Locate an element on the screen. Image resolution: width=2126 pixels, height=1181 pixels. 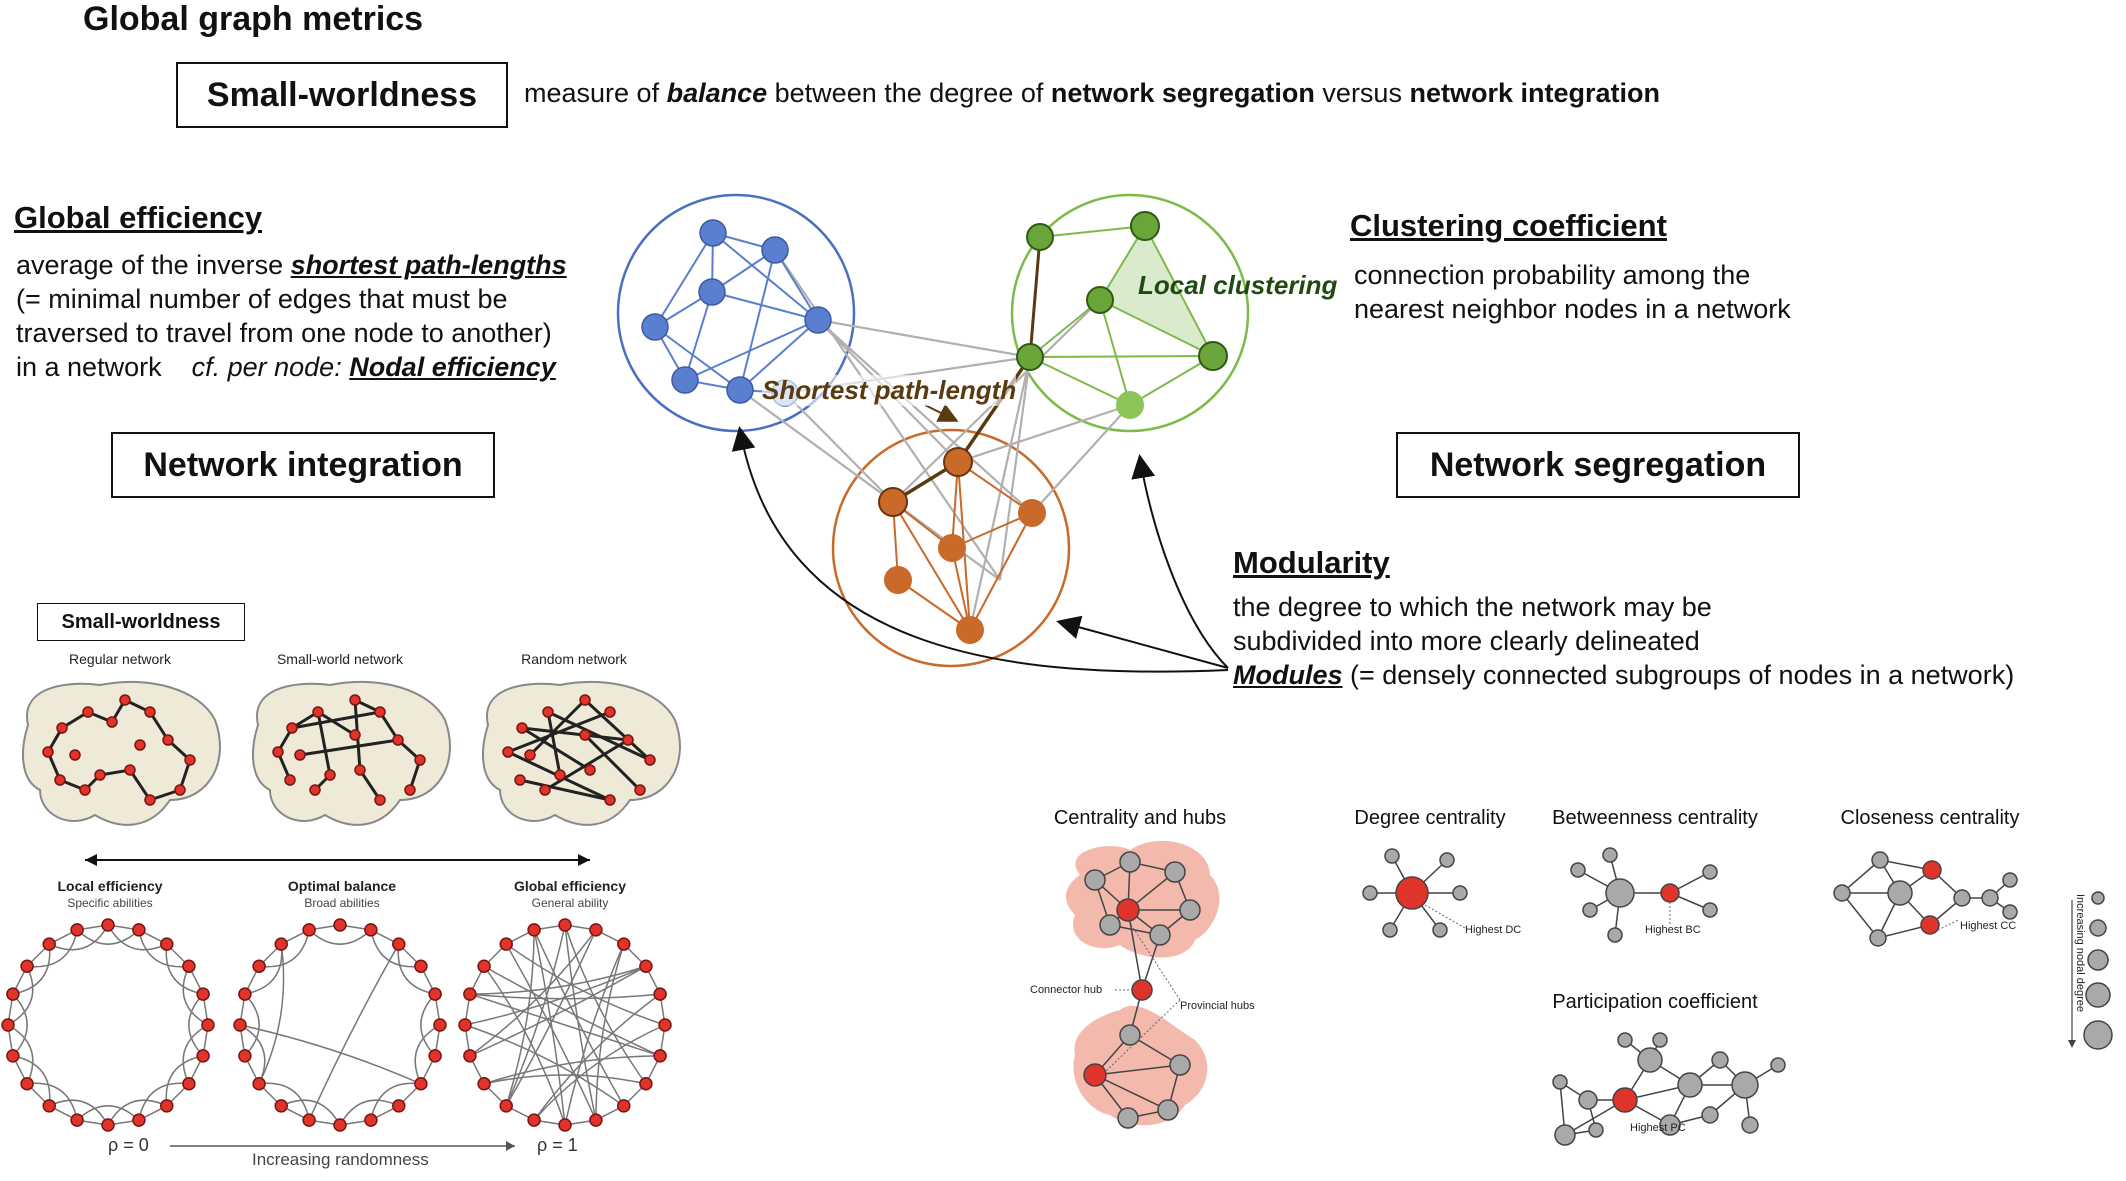
global-efficiency-heading: Global efficiency is located at coordinates (138, 217).